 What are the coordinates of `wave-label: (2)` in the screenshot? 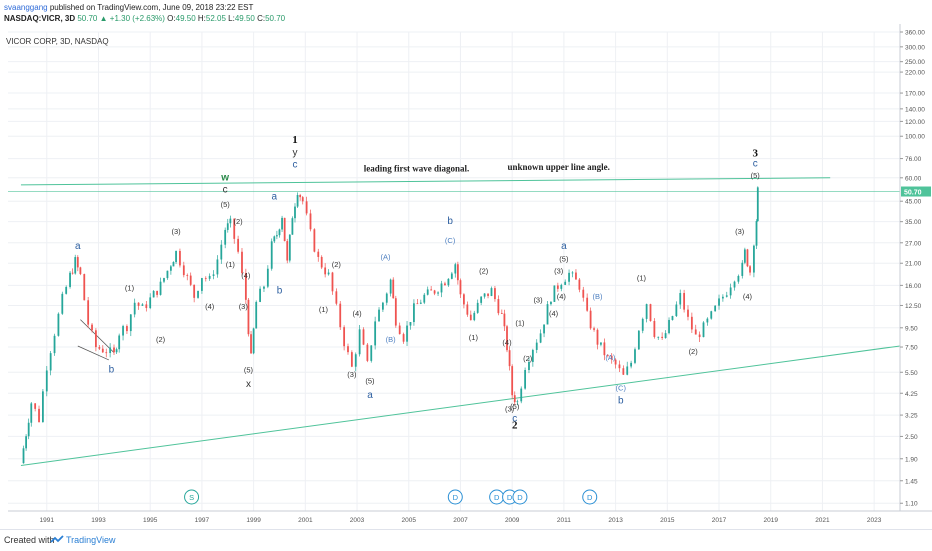 It's located at (694, 351).